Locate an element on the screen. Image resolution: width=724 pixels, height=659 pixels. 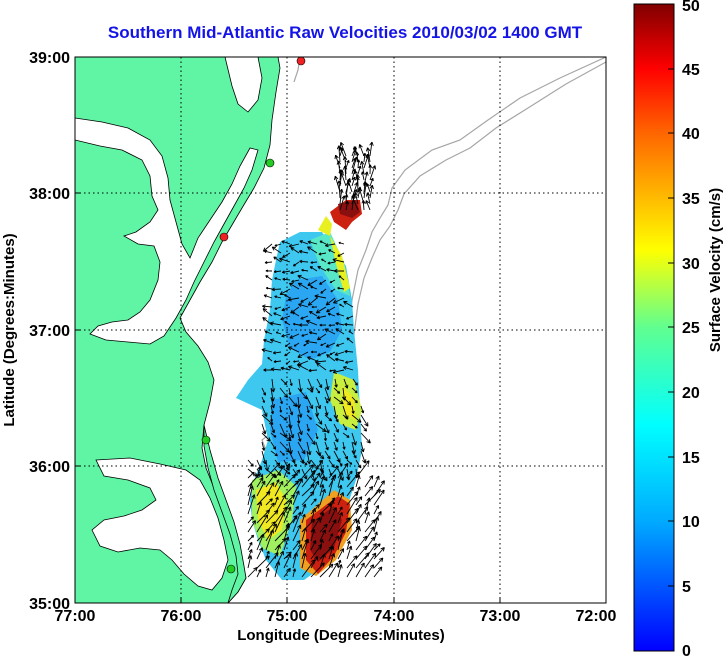
delaware-bay is located at coordinates (243, 85).